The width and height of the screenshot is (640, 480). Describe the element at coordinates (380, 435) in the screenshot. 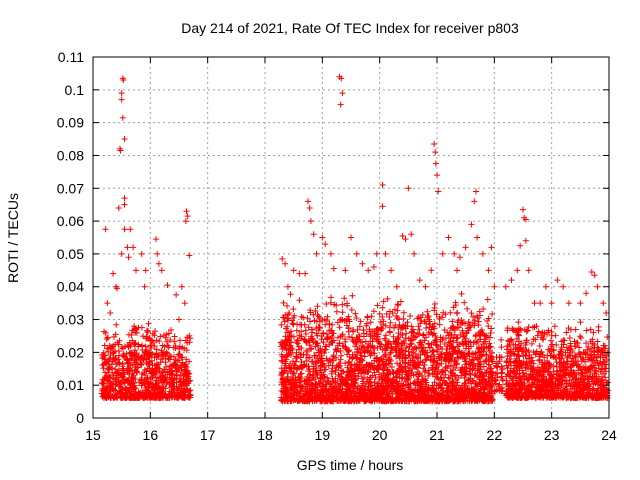

I see `x-tick-label: 20` at that location.